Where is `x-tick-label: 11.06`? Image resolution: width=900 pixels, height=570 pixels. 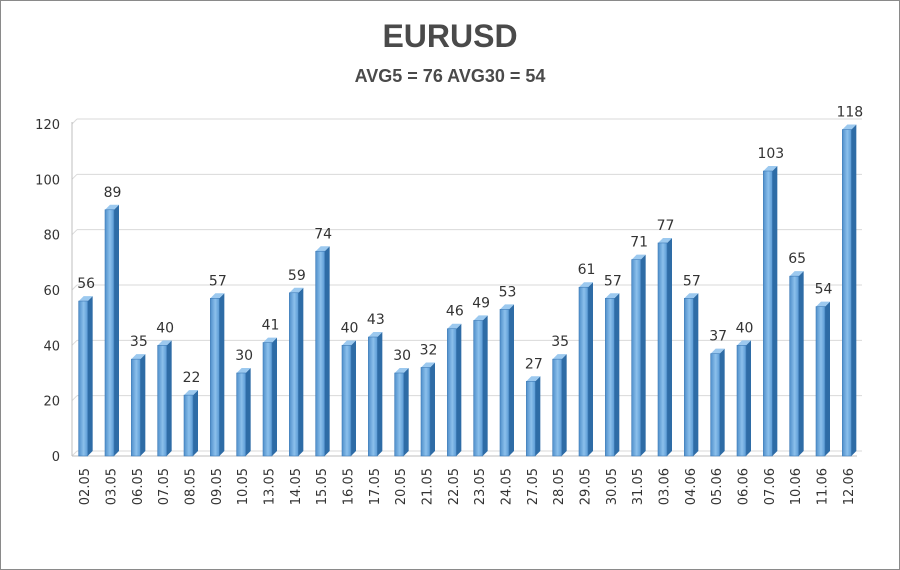 x-tick-label: 11.06 is located at coordinates (823, 486).